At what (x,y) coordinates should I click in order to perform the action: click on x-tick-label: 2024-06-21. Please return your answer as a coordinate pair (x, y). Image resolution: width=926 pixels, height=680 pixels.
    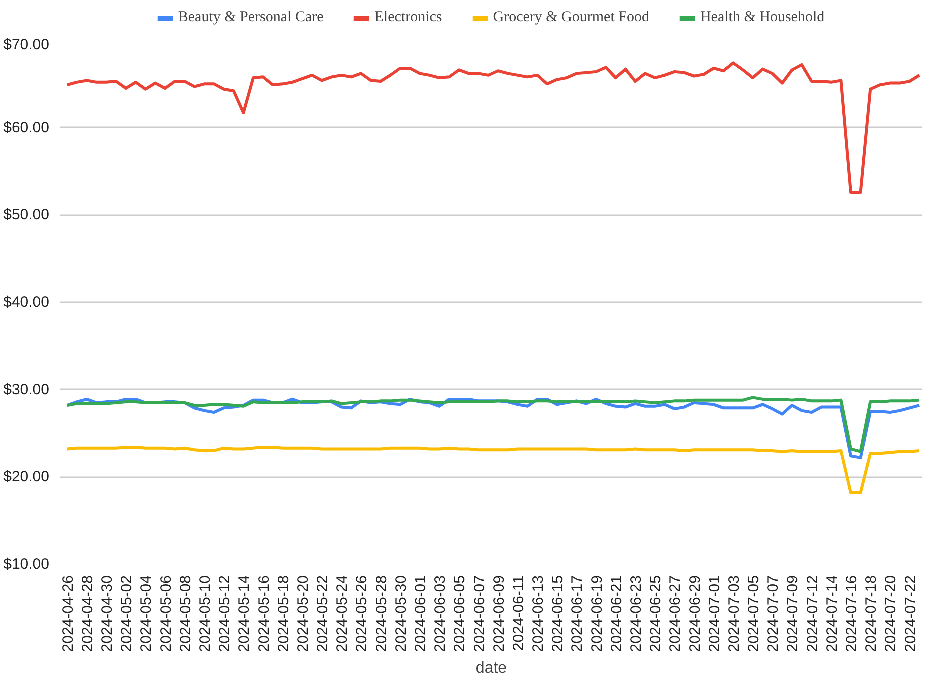
    Looking at the image, I should click on (617, 613).